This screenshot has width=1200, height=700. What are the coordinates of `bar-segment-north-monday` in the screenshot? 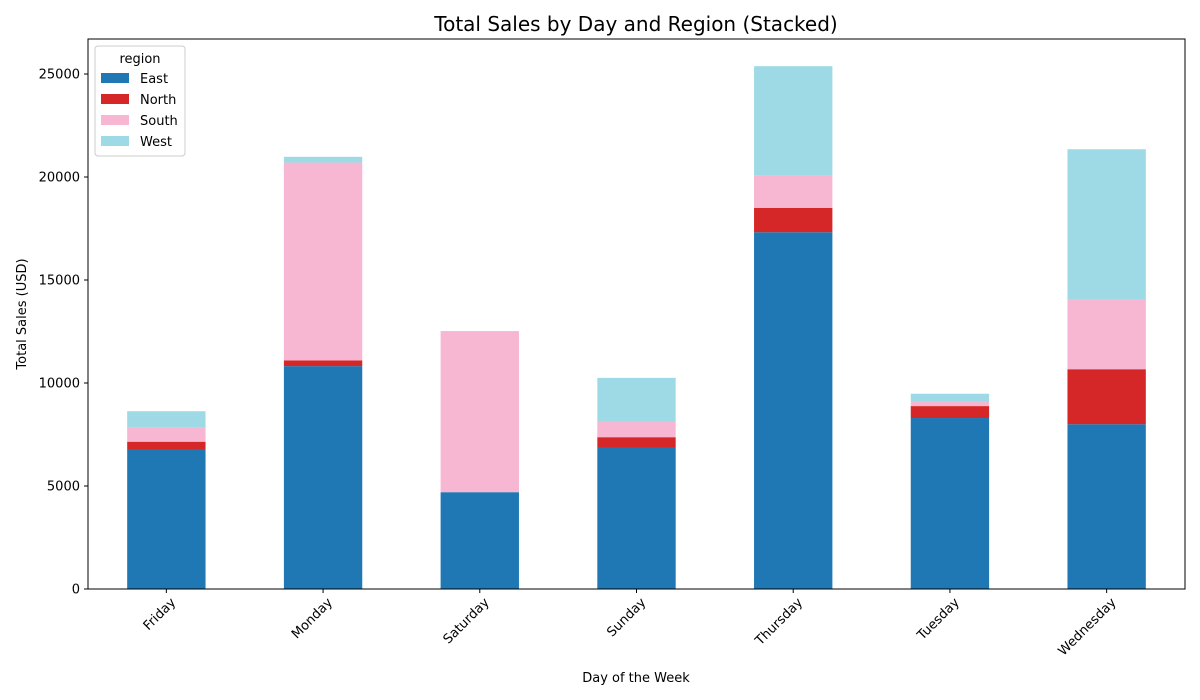 It's located at (323, 363).